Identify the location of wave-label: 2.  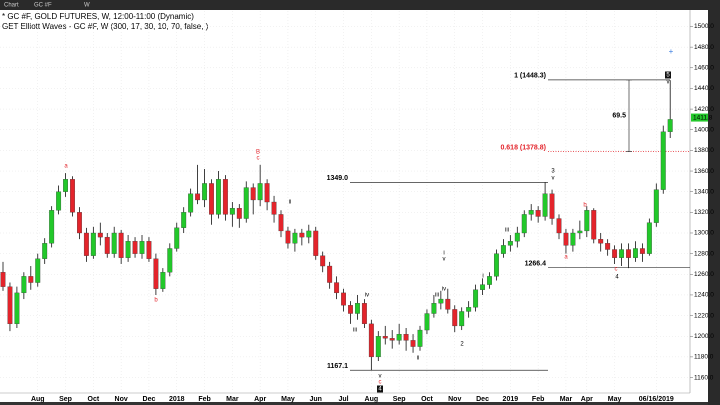
(462, 345).